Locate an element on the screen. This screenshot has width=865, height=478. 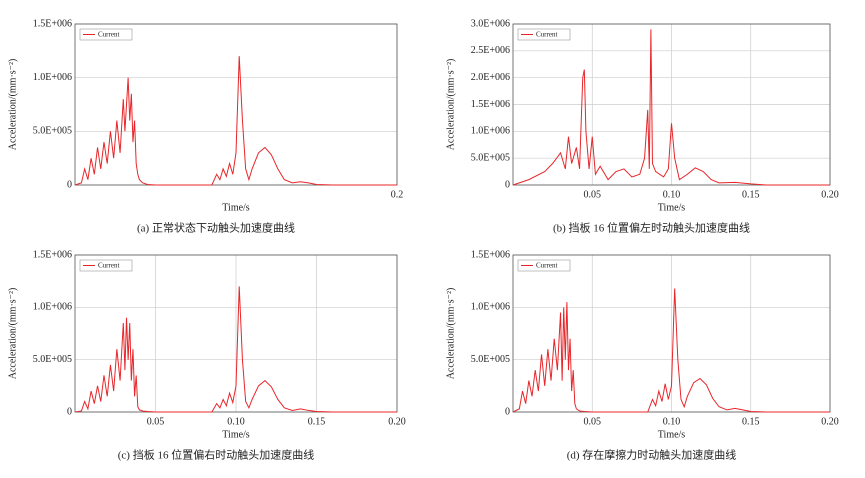
caption: (d) 存在摩擦力时动触头加速度曲线 is located at coordinates (652, 455).